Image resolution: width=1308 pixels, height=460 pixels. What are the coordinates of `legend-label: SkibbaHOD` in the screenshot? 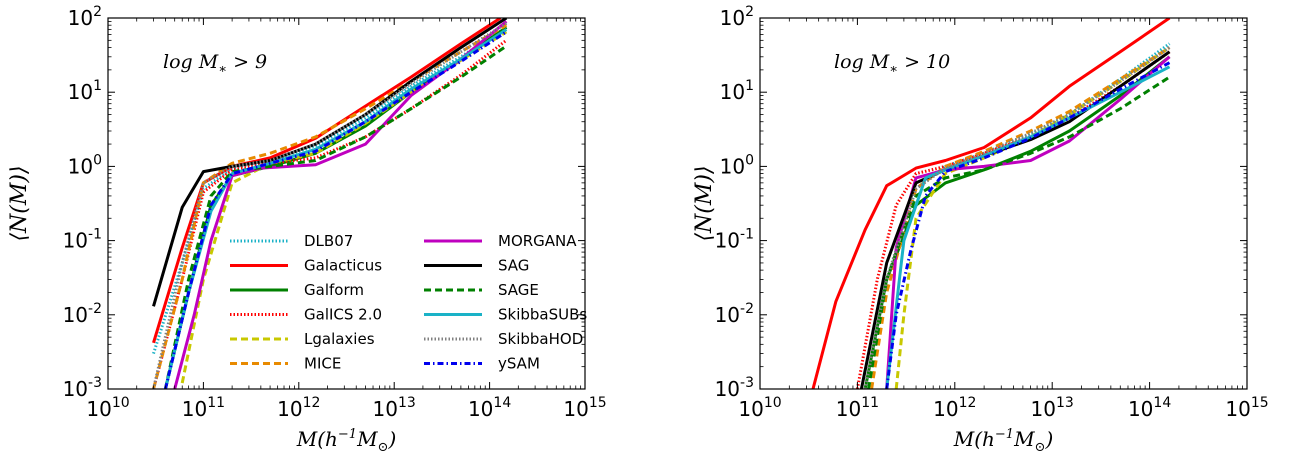 It's located at (540, 339).